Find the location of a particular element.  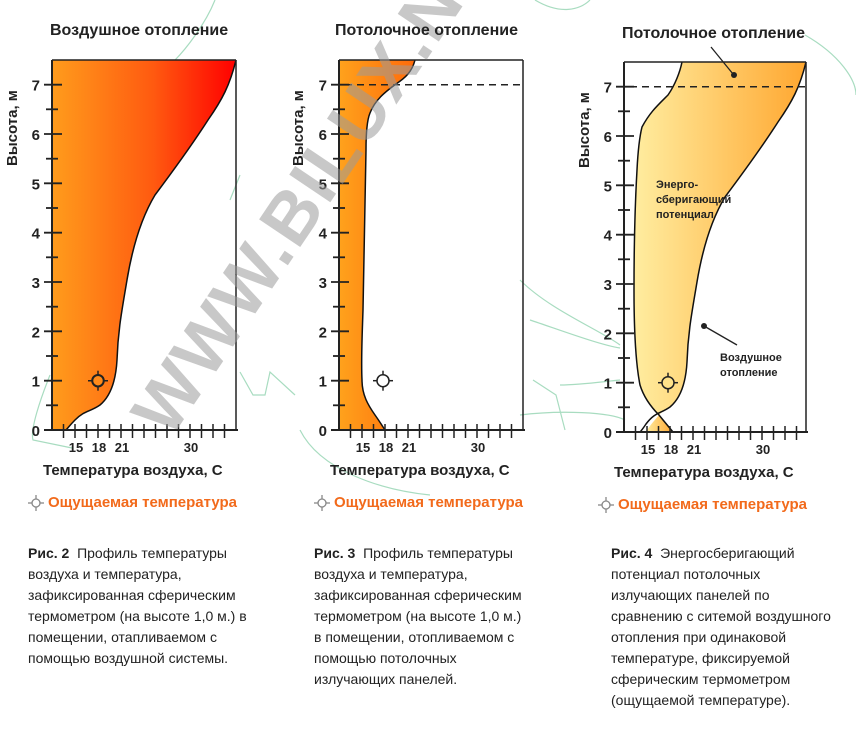

chart-3-legend: Ощущаемая температура is located at coordinates (702, 504).